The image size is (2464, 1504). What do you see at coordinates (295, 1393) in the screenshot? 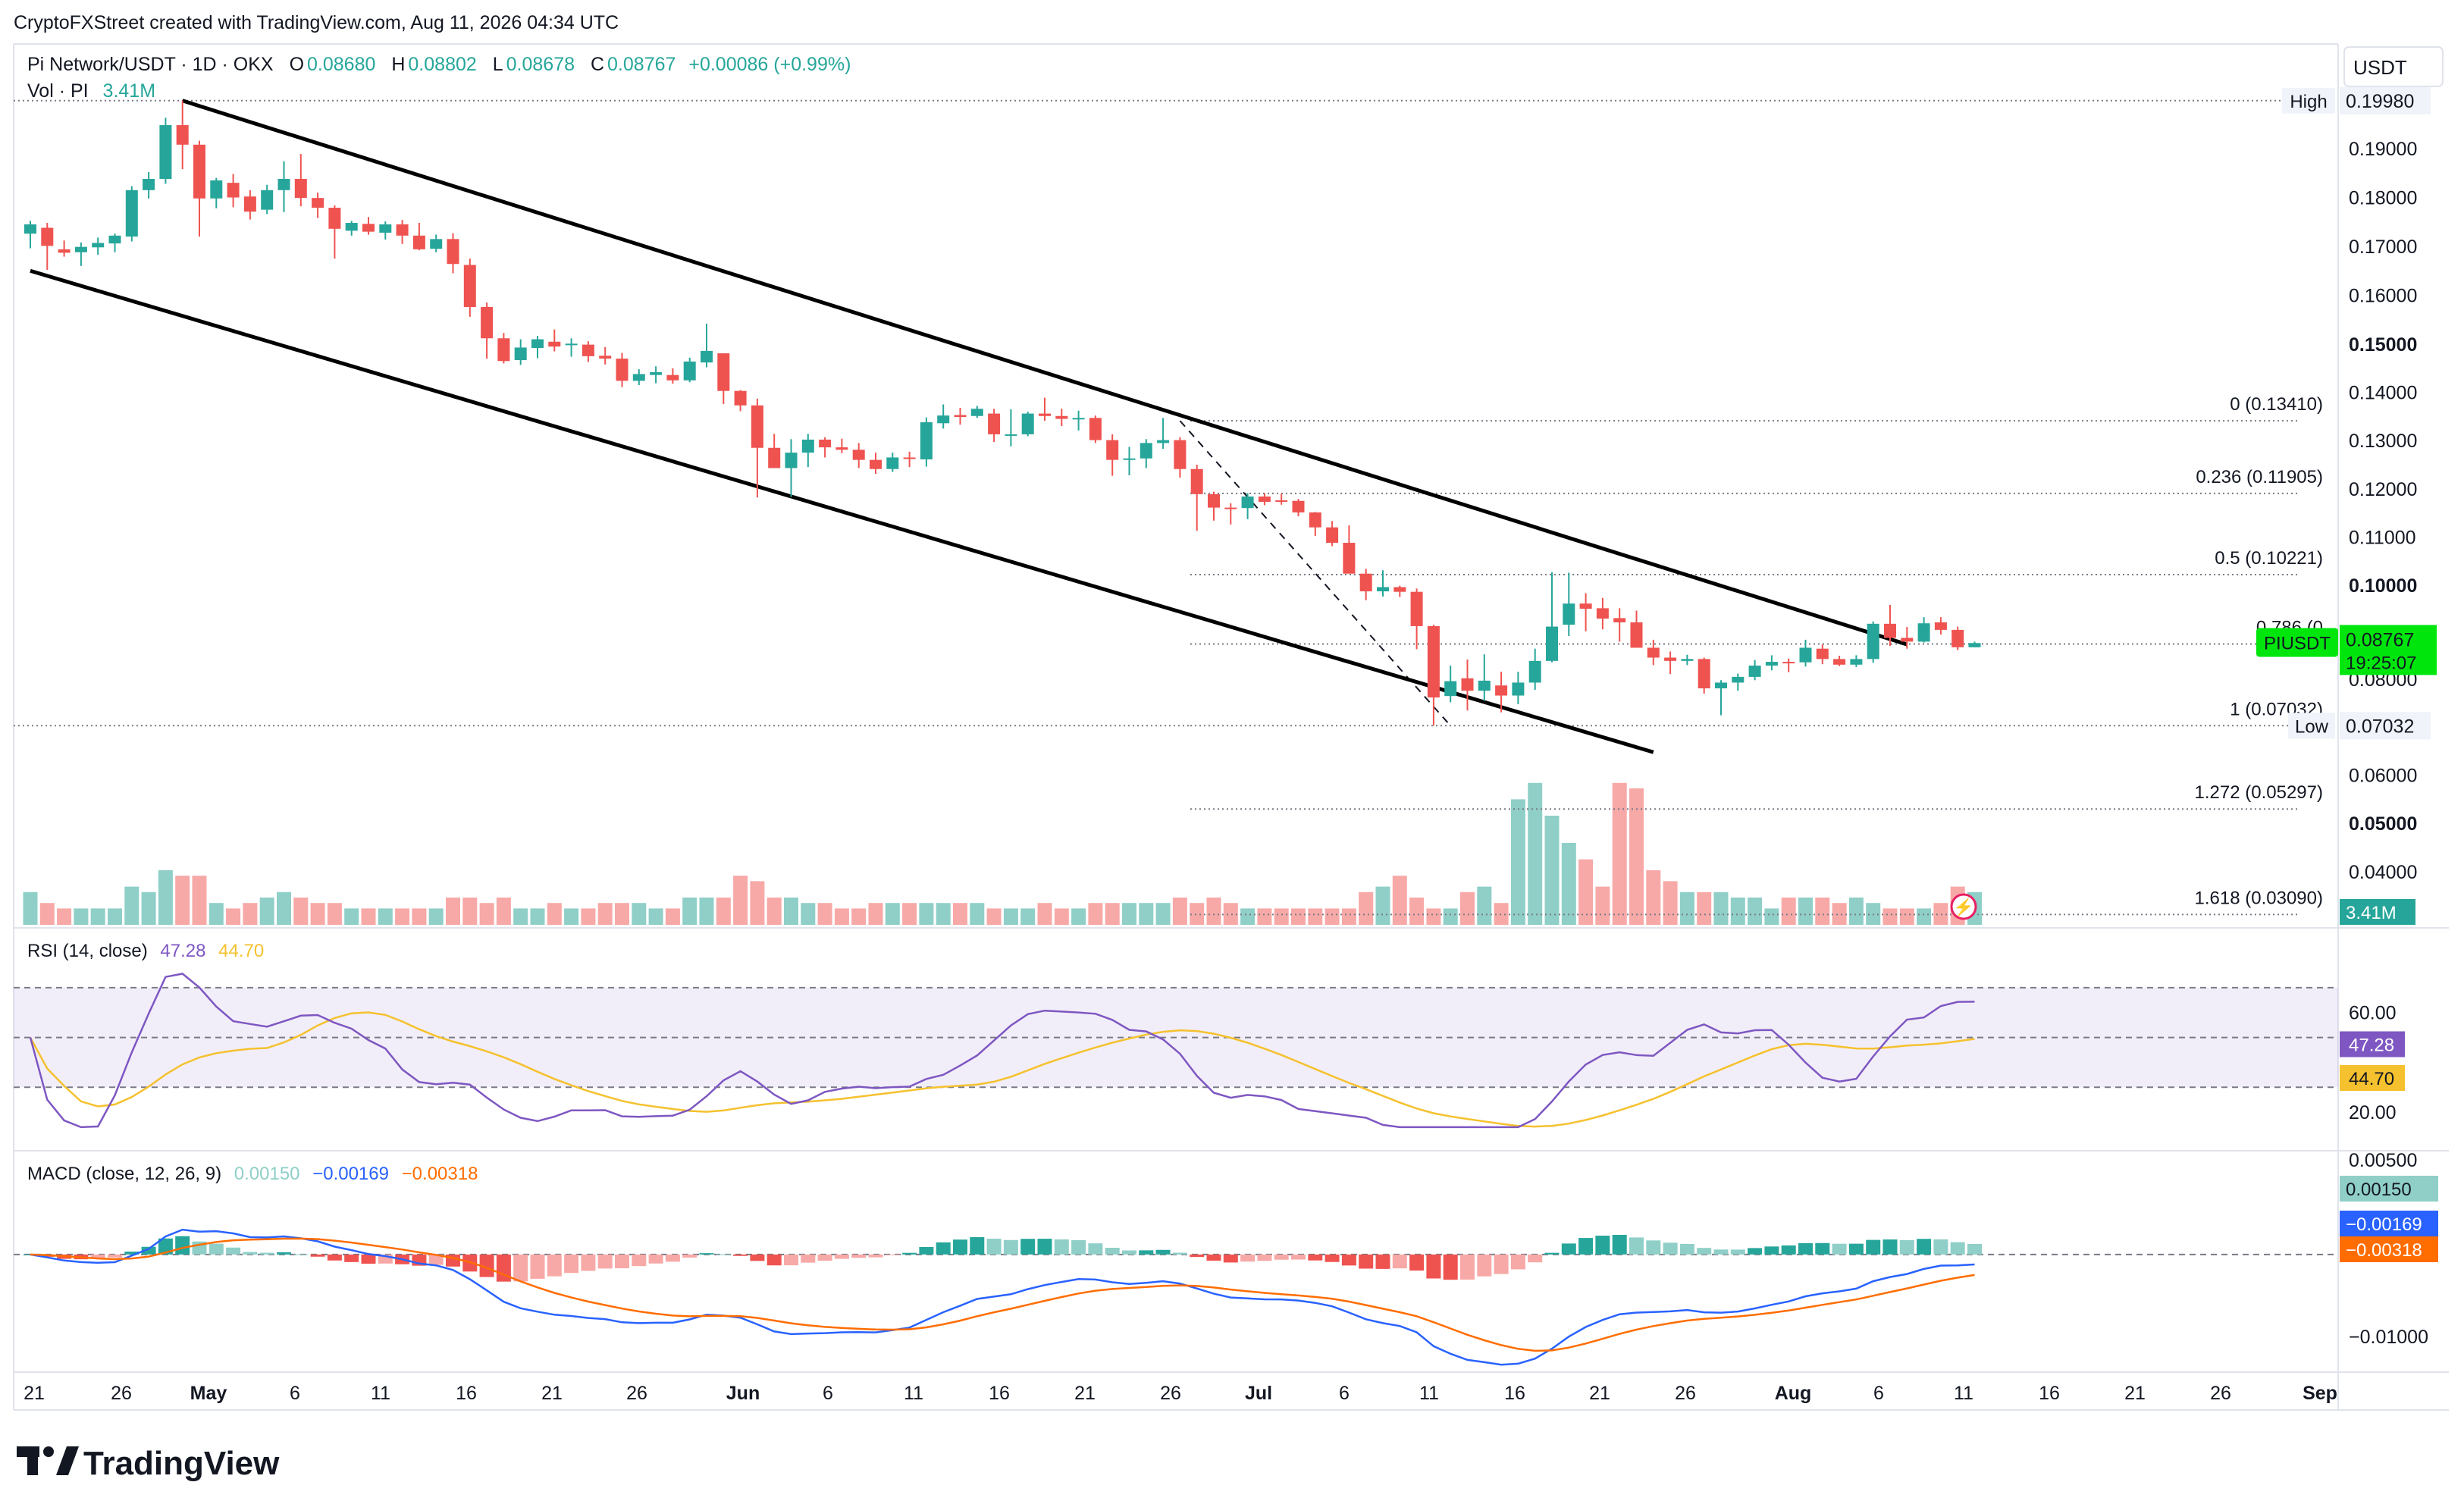
I see `time-tick-label: 6` at bounding box center [295, 1393].